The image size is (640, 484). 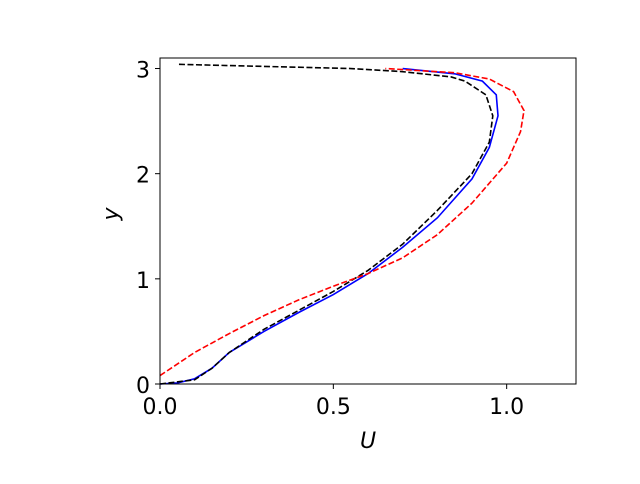 I want to click on x-tick-label: 1.0, so click(x=506, y=407).